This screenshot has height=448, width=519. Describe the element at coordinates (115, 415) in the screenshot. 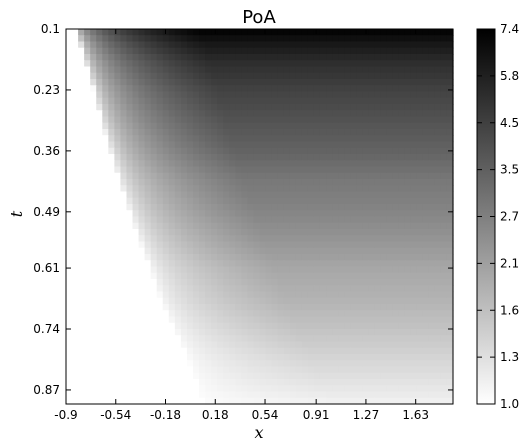

I see `x-tick-label: -0.54` at that location.